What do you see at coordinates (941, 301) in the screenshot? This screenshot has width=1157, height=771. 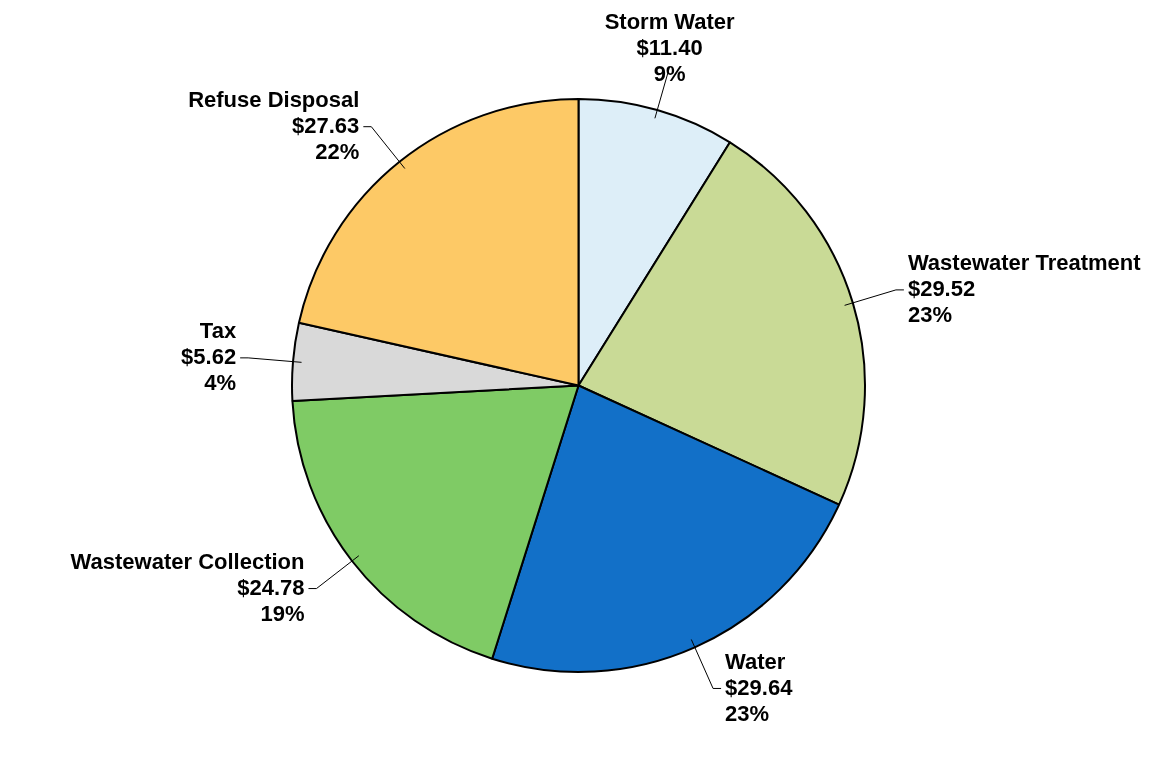 I see `data-label: $29.52 23%` at bounding box center [941, 301].